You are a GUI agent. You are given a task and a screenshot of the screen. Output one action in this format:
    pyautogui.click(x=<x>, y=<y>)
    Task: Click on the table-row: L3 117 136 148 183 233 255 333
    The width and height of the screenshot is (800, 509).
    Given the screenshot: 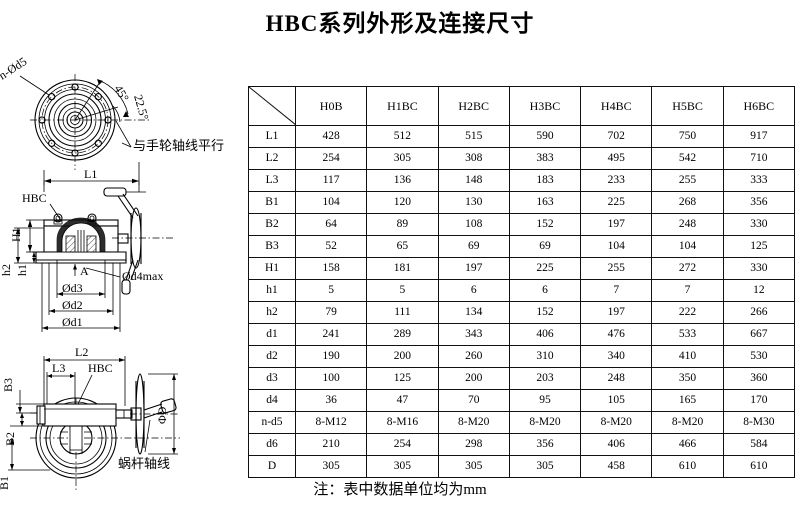 What is the action you would take?
    pyautogui.click(x=522, y=180)
    